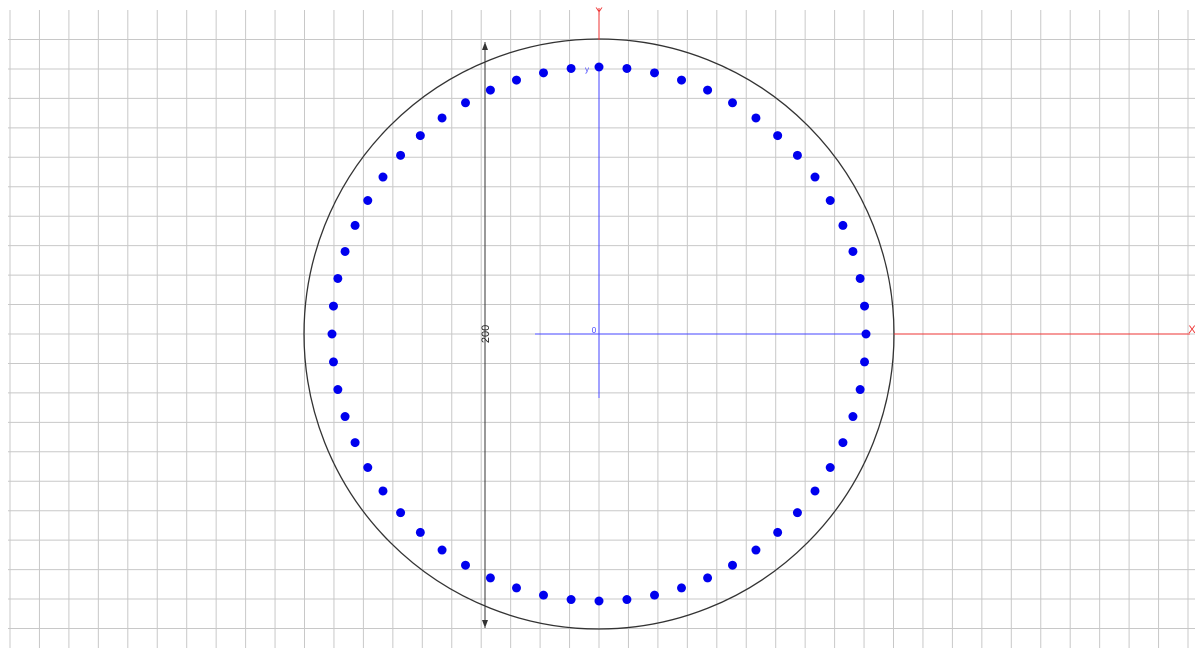 The image size is (1195, 648). What do you see at coordinates (587, 69) in the screenshot?
I see `local-y-label: y` at bounding box center [587, 69].